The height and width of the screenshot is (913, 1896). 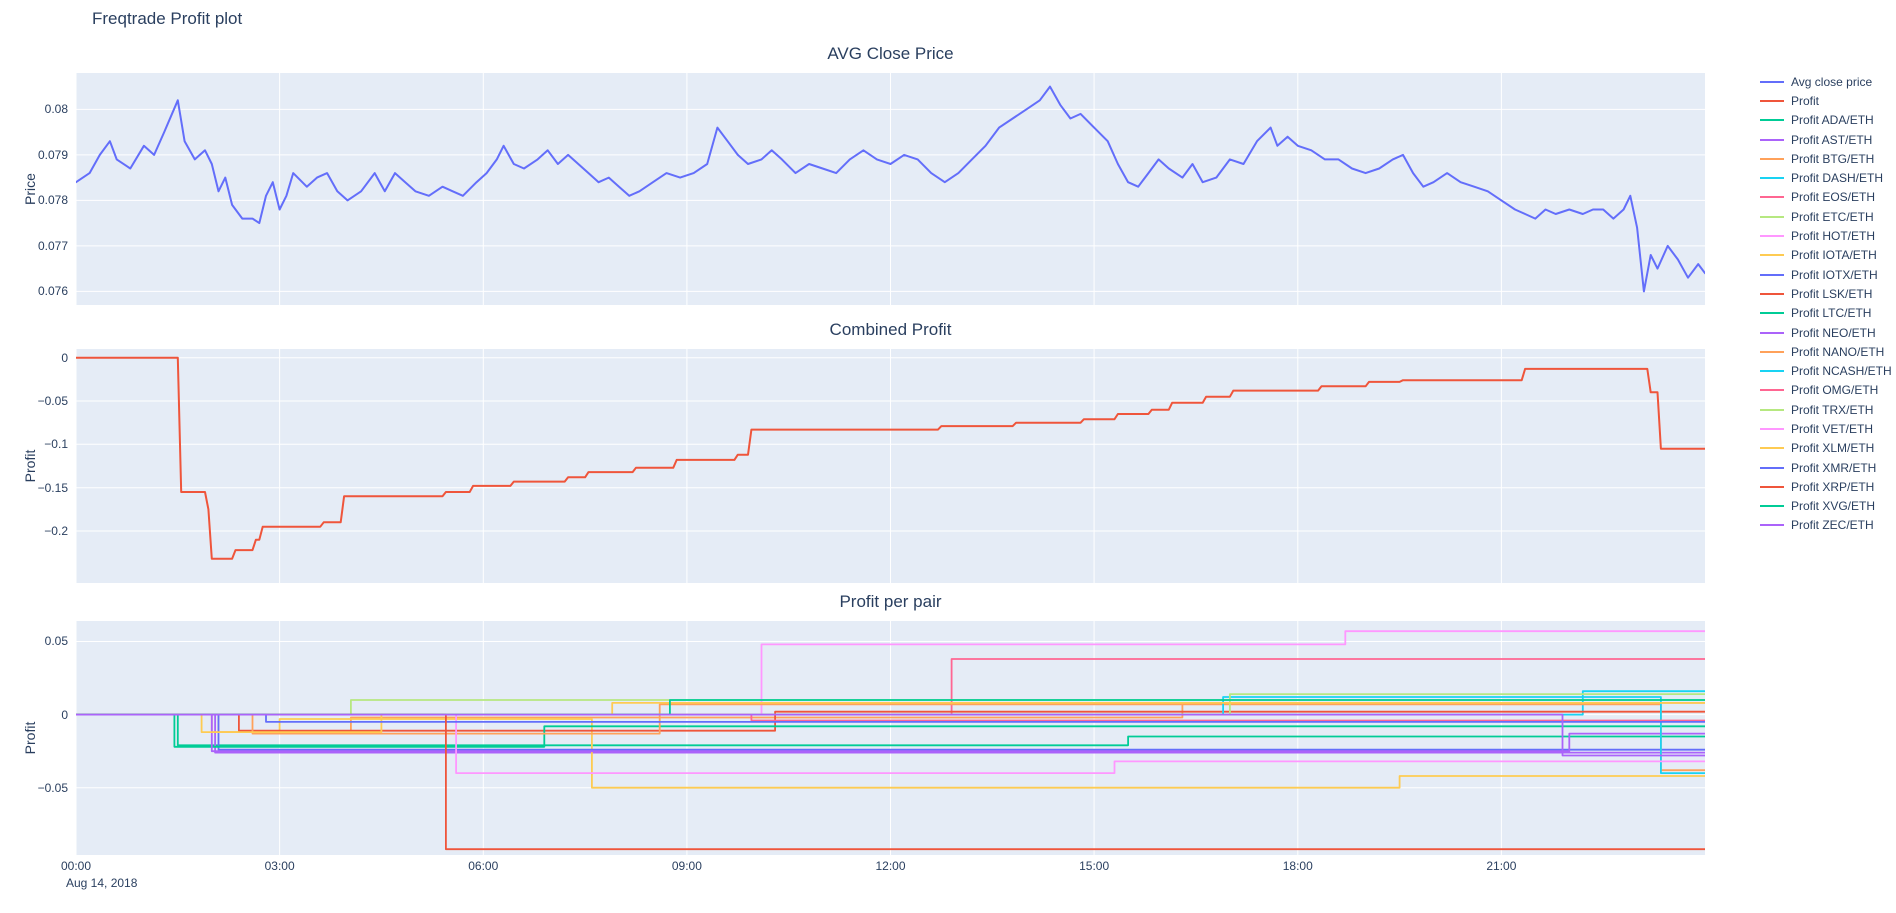 What do you see at coordinates (1826, 293) in the screenshot?
I see `legend-item-profit-lsk-eth: Profit LSK/ETH` at bounding box center [1826, 293].